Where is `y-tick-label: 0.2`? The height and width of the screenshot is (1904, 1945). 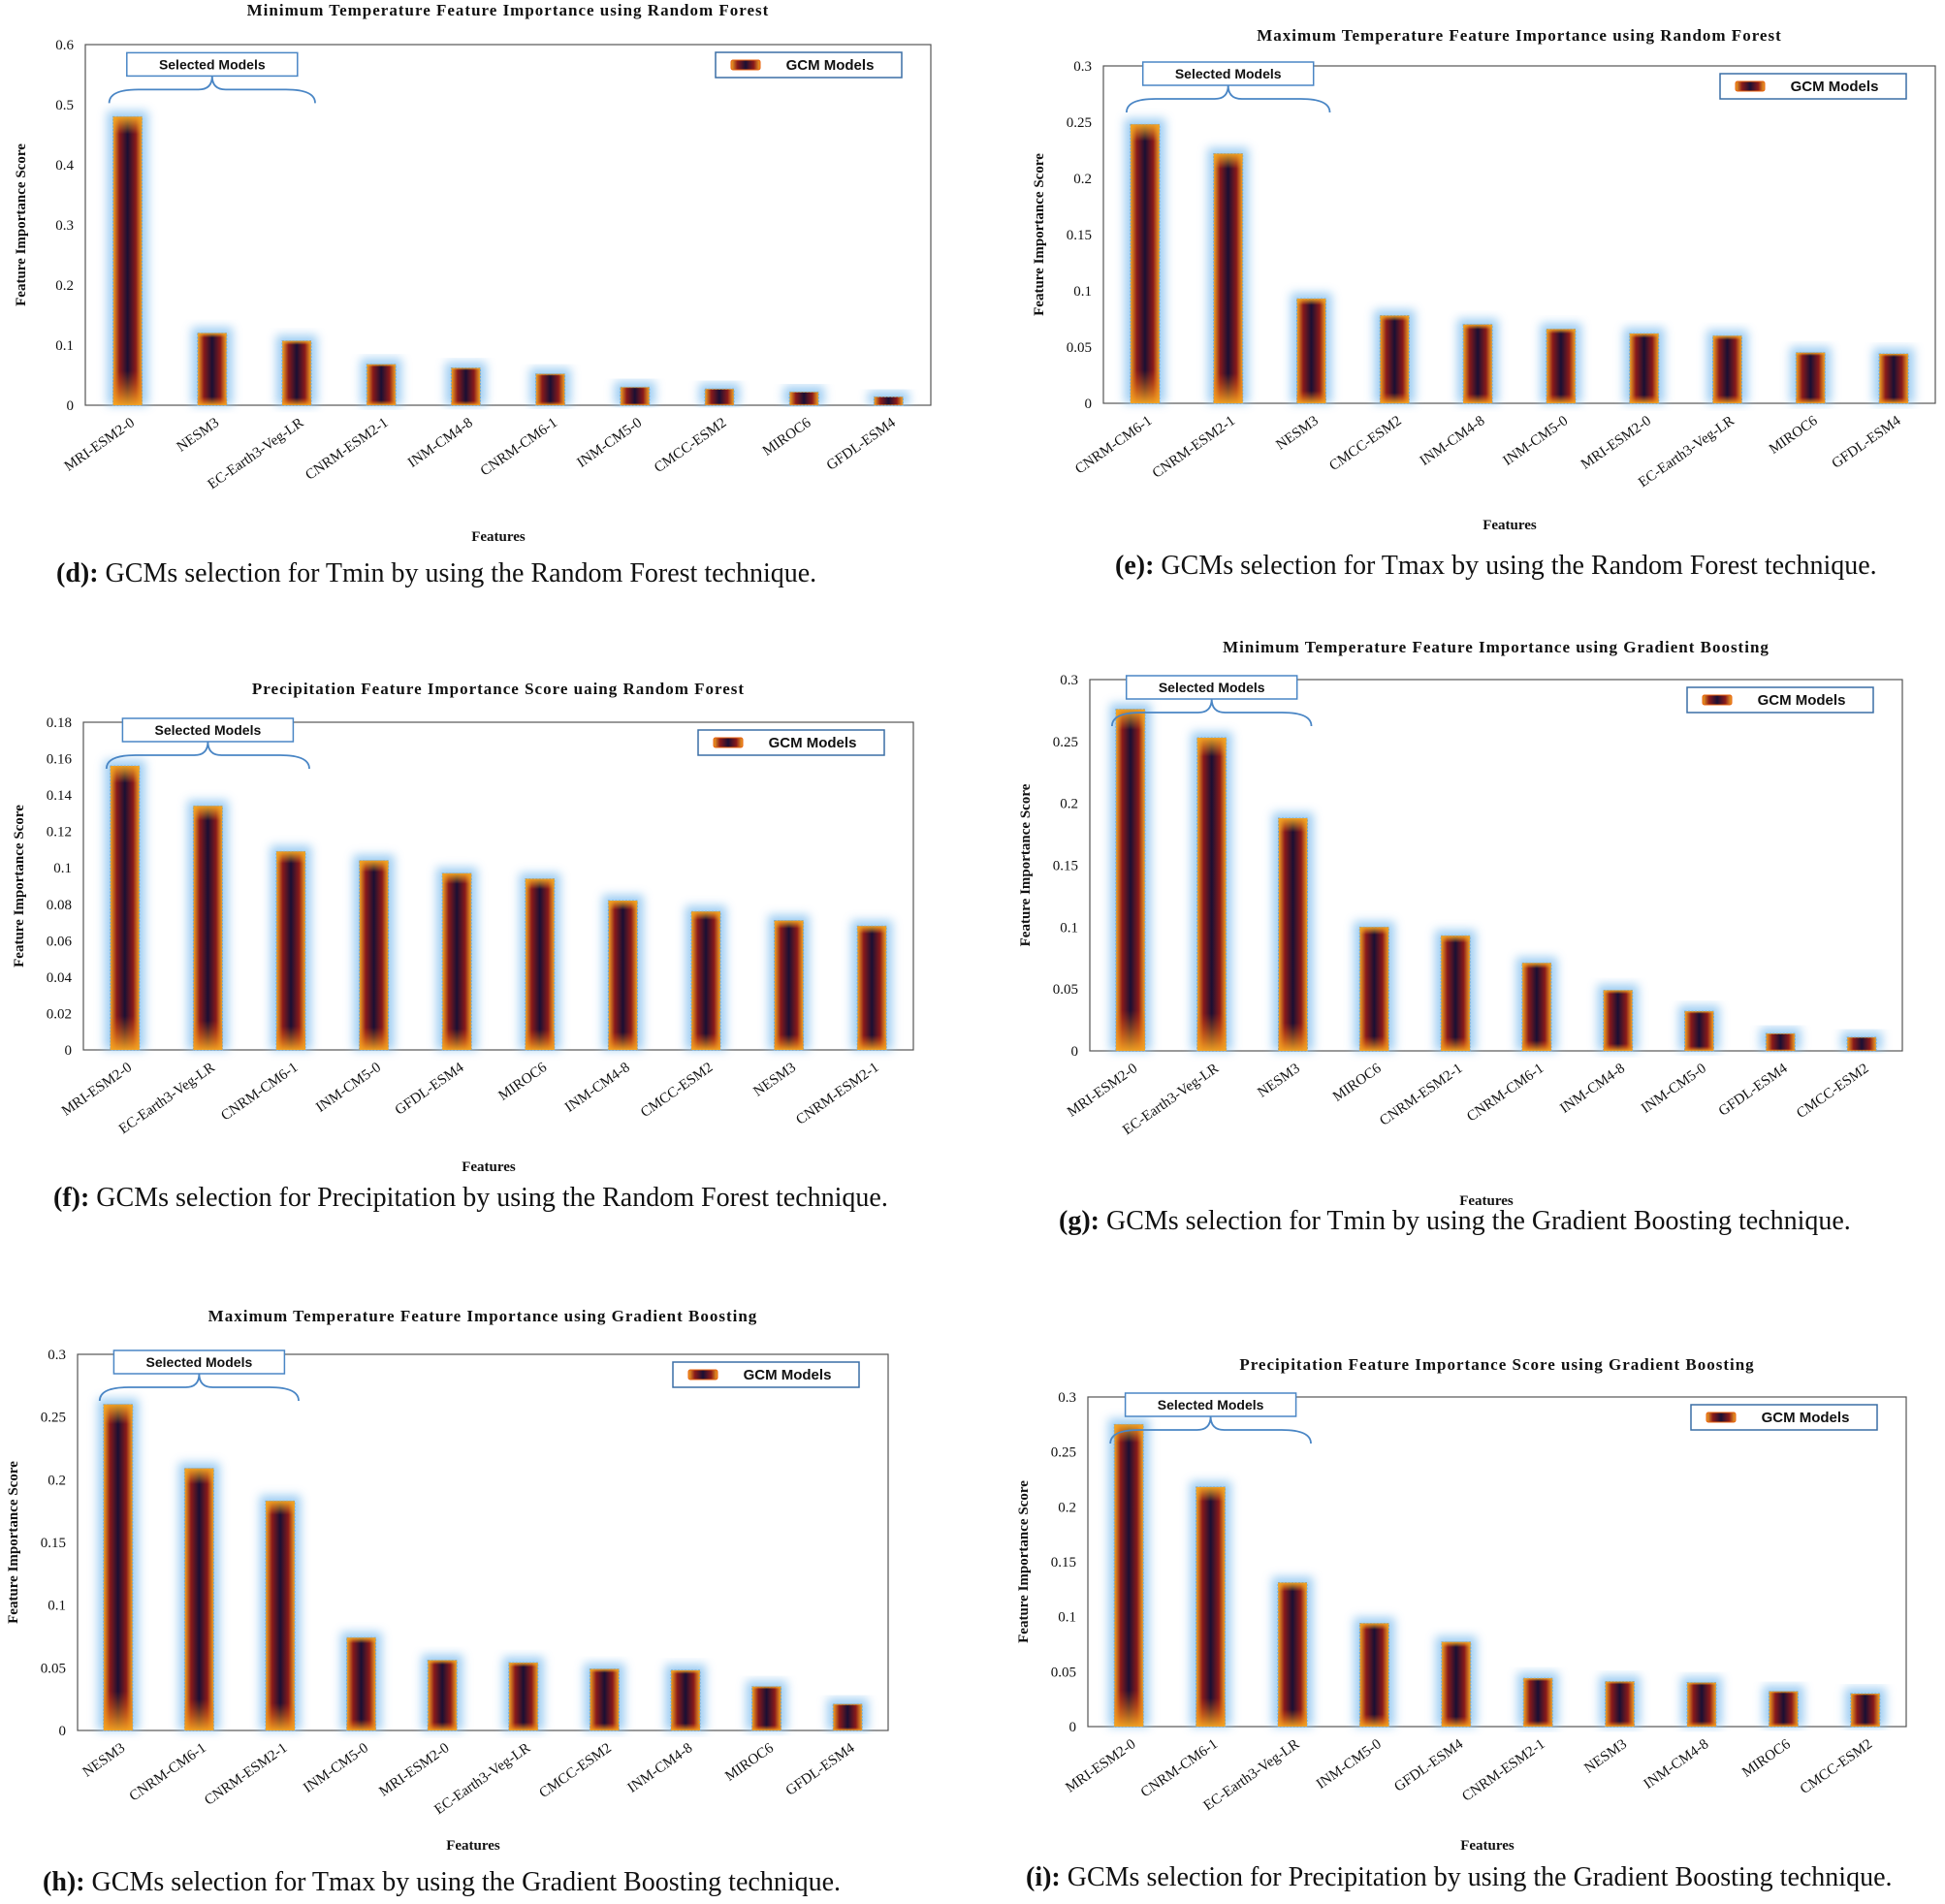 y-tick-label: 0.2 is located at coordinates (57, 1481).